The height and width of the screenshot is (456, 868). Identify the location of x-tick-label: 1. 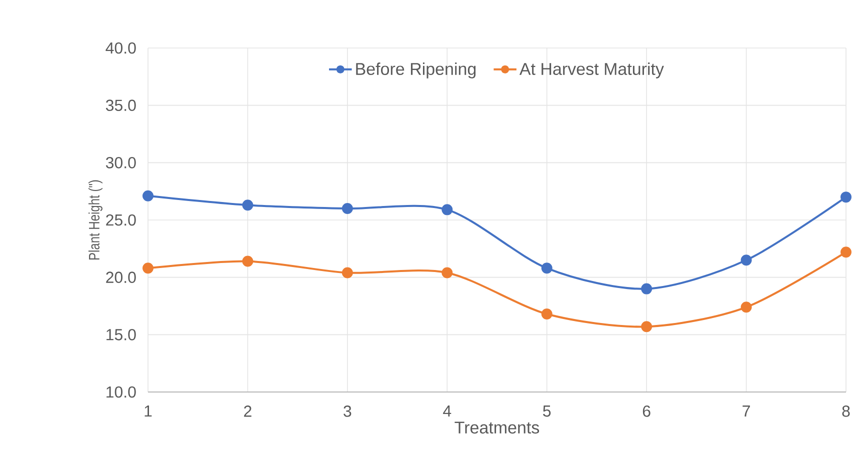
(148, 411).